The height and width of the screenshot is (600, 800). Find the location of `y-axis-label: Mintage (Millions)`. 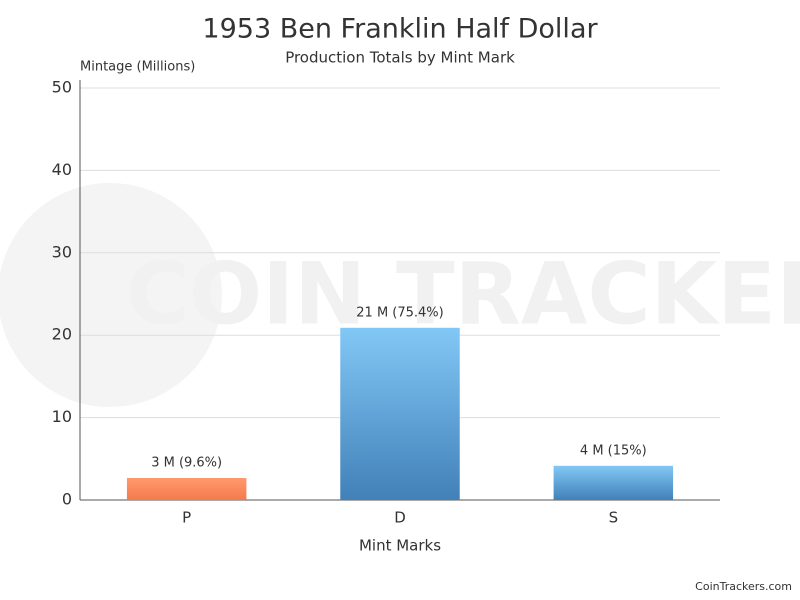

y-axis-label: Mintage (Millions) is located at coordinates (137, 67).